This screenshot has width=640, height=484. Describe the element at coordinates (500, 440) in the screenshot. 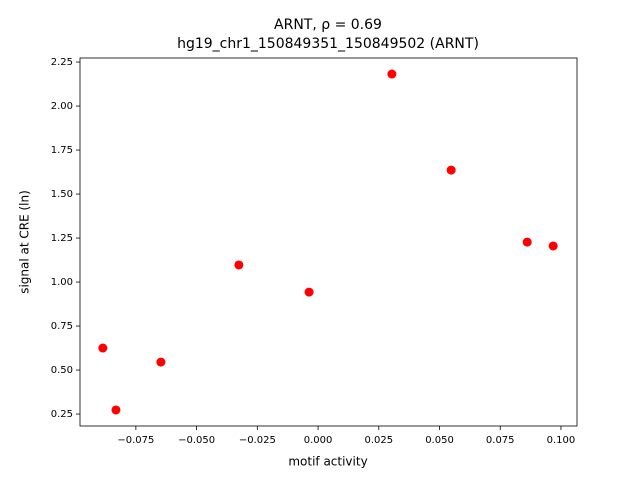

I see `x-tick-label: 0.075` at that location.